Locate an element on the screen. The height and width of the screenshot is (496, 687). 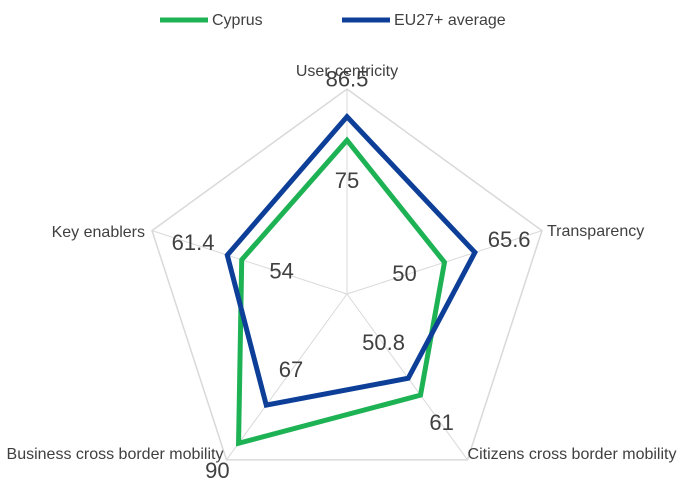
category-label: Business cross border mobility is located at coordinates (115, 454).